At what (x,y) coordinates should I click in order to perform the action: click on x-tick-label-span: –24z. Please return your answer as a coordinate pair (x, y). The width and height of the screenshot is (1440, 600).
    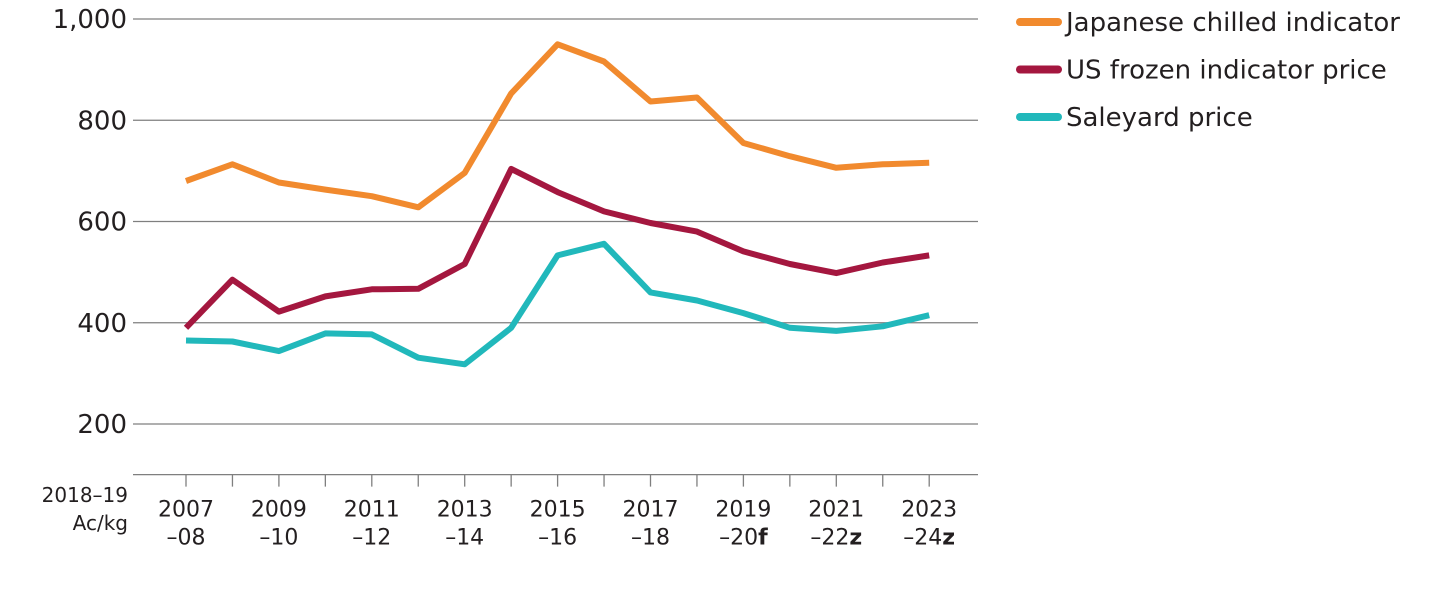
    Looking at the image, I should click on (929, 538).